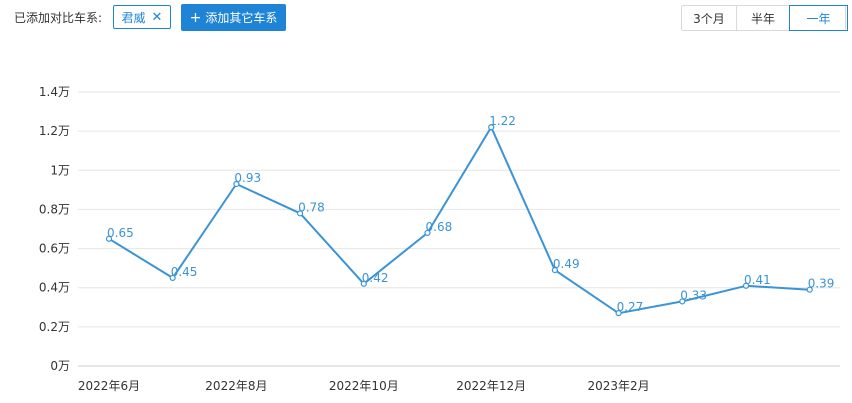 The height and width of the screenshot is (403, 852). I want to click on add-series-button: + 添加其它车系, so click(233, 17).